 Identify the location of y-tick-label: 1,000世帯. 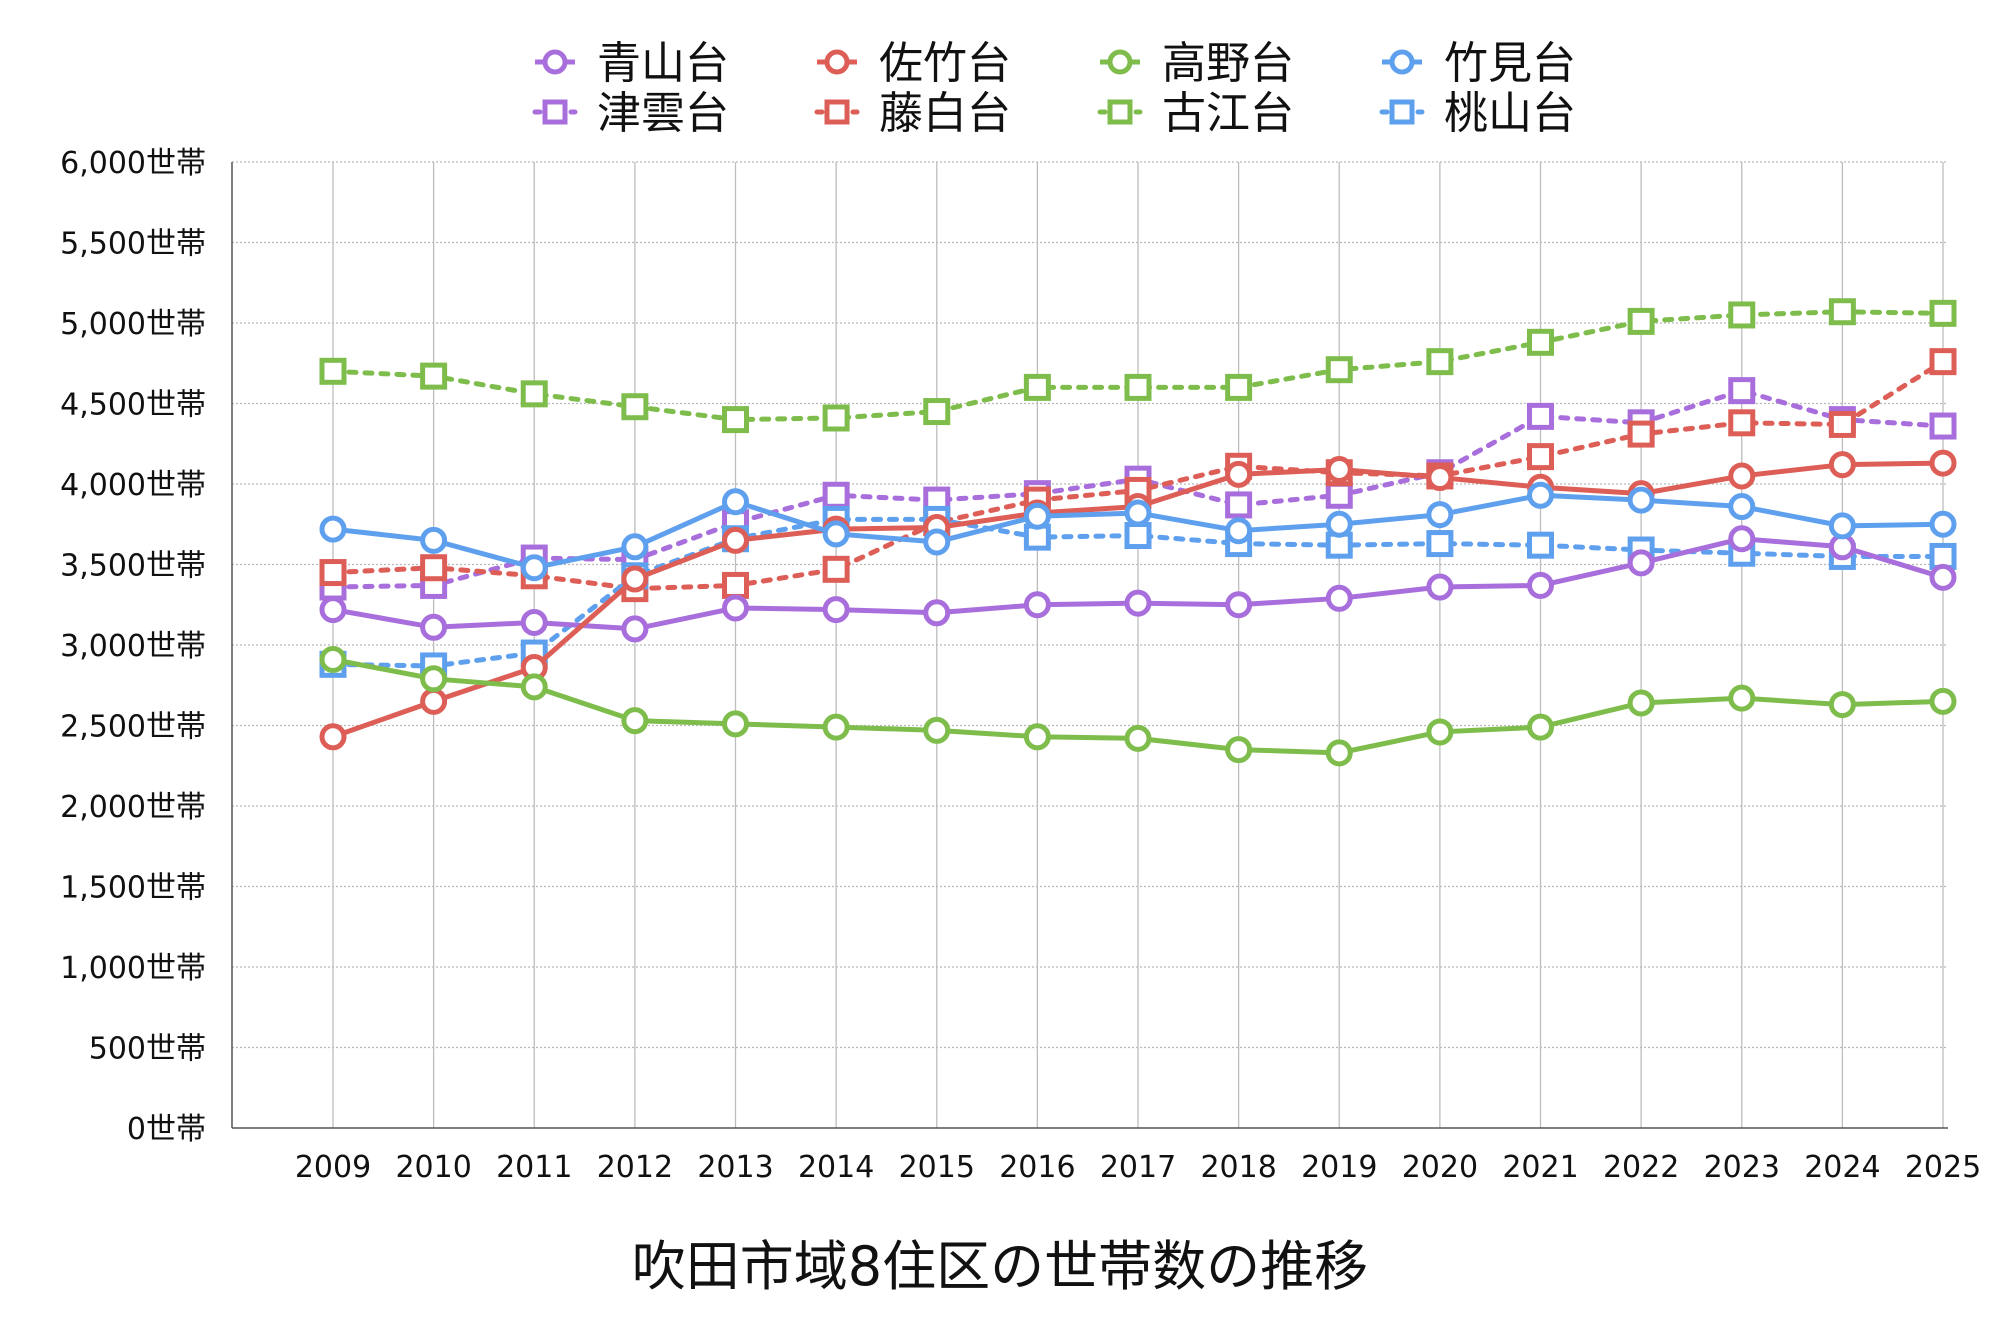
(133, 968).